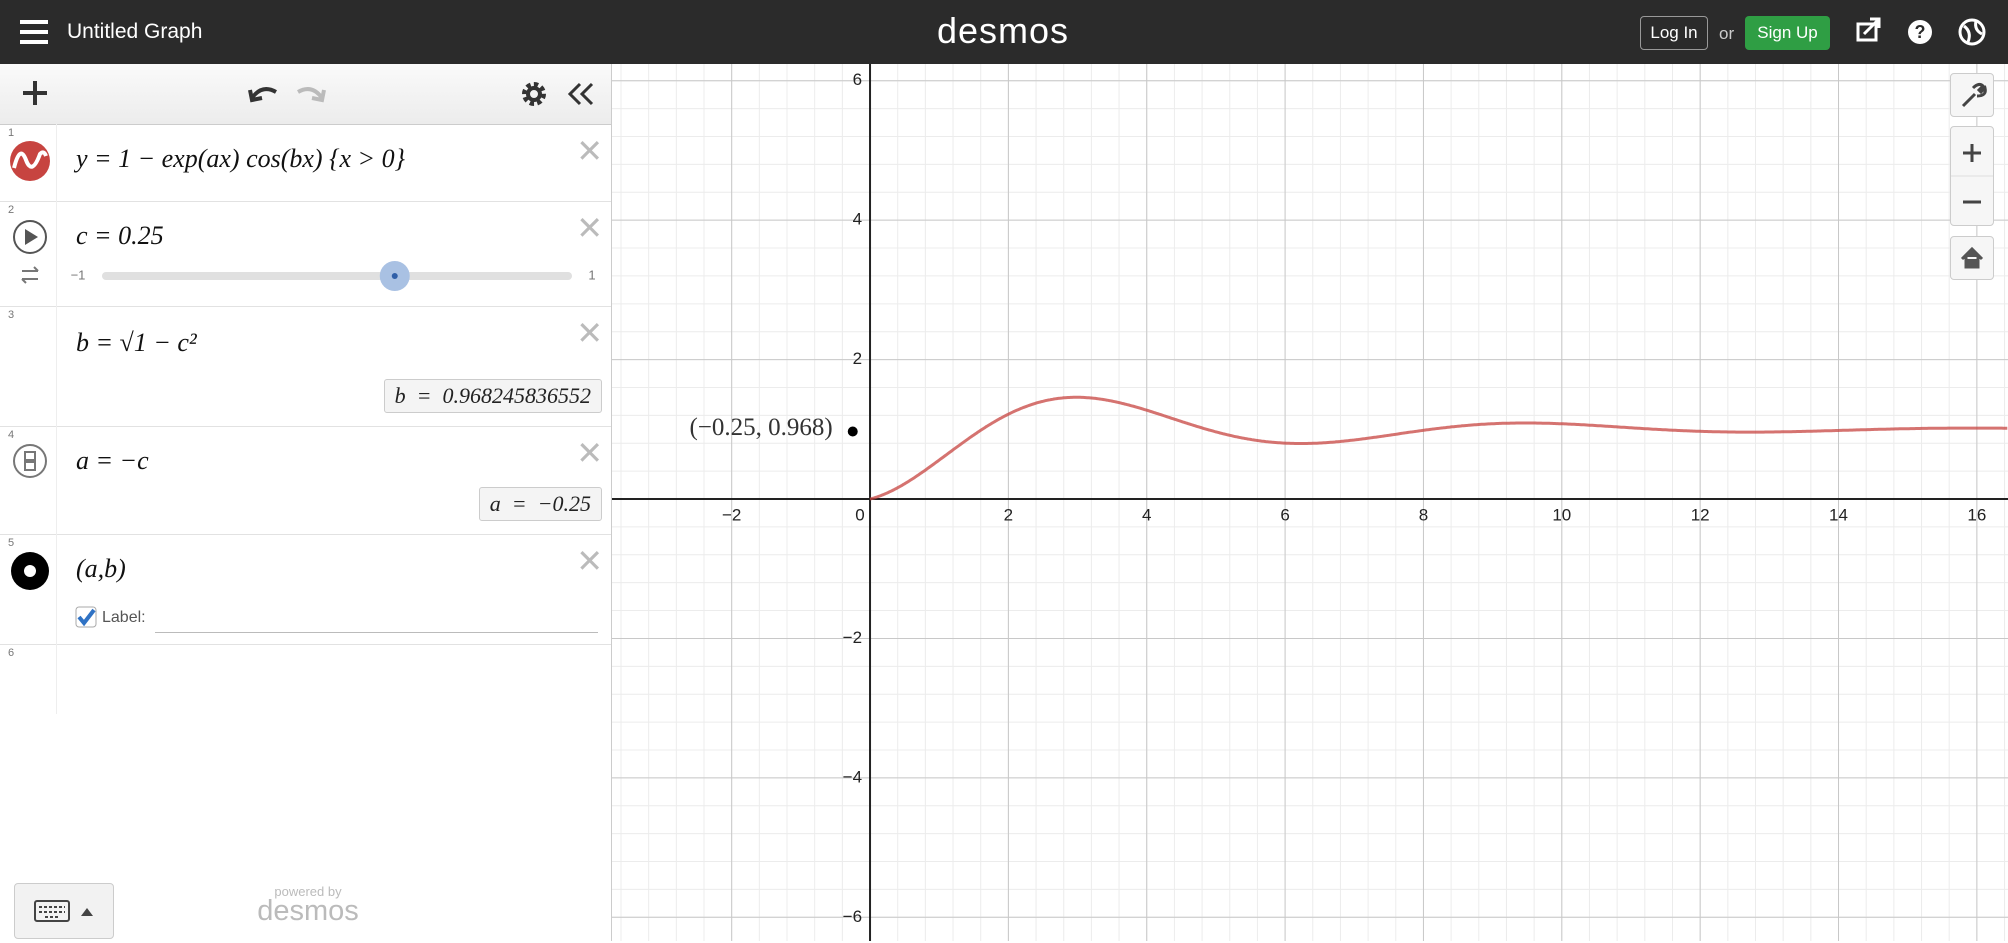 The height and width of the screenshot is (943, 2008). Describe the element at coordinates (308, 891) in the screenshot. I see `powered-by: powered by` at that location.